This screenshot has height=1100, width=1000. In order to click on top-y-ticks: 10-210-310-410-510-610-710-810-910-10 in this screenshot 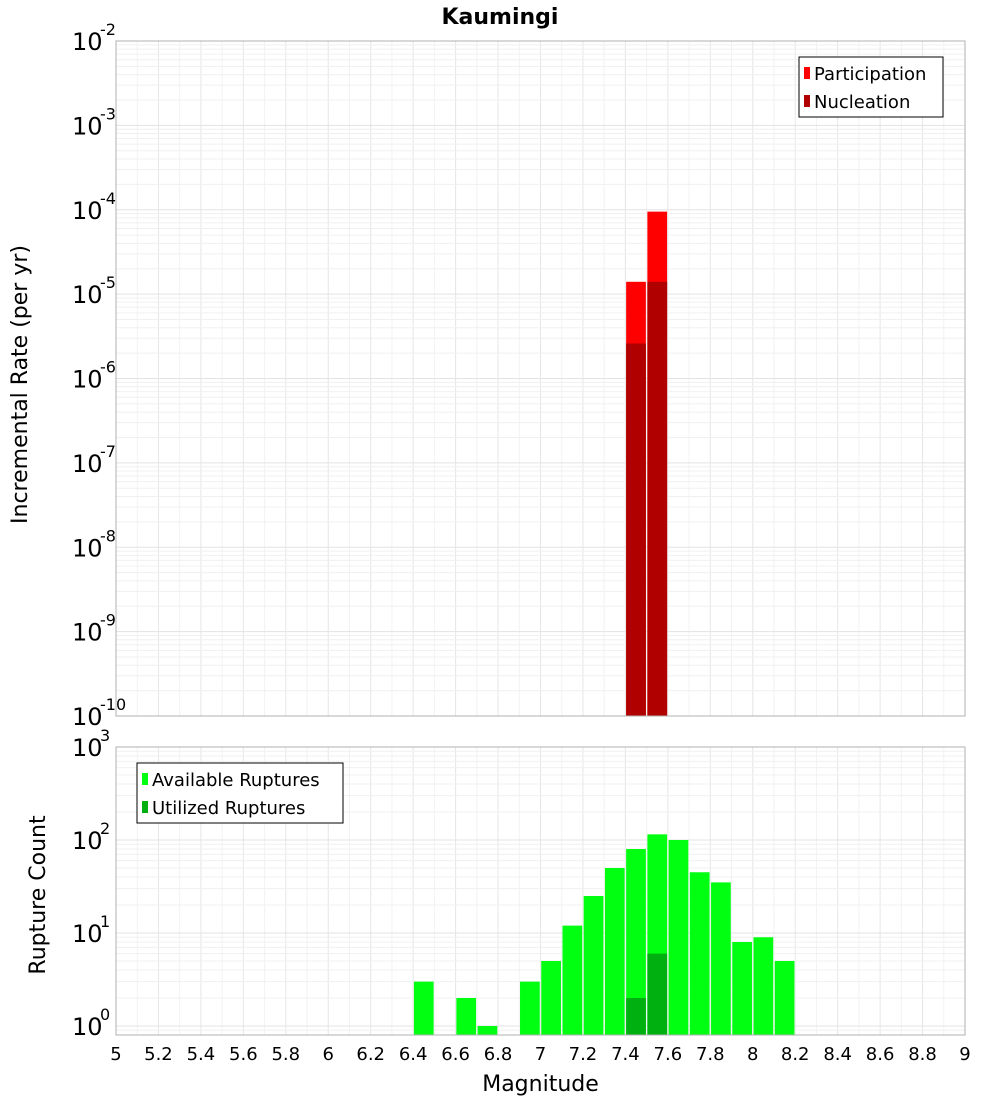, I will do `click(99, 375)`.